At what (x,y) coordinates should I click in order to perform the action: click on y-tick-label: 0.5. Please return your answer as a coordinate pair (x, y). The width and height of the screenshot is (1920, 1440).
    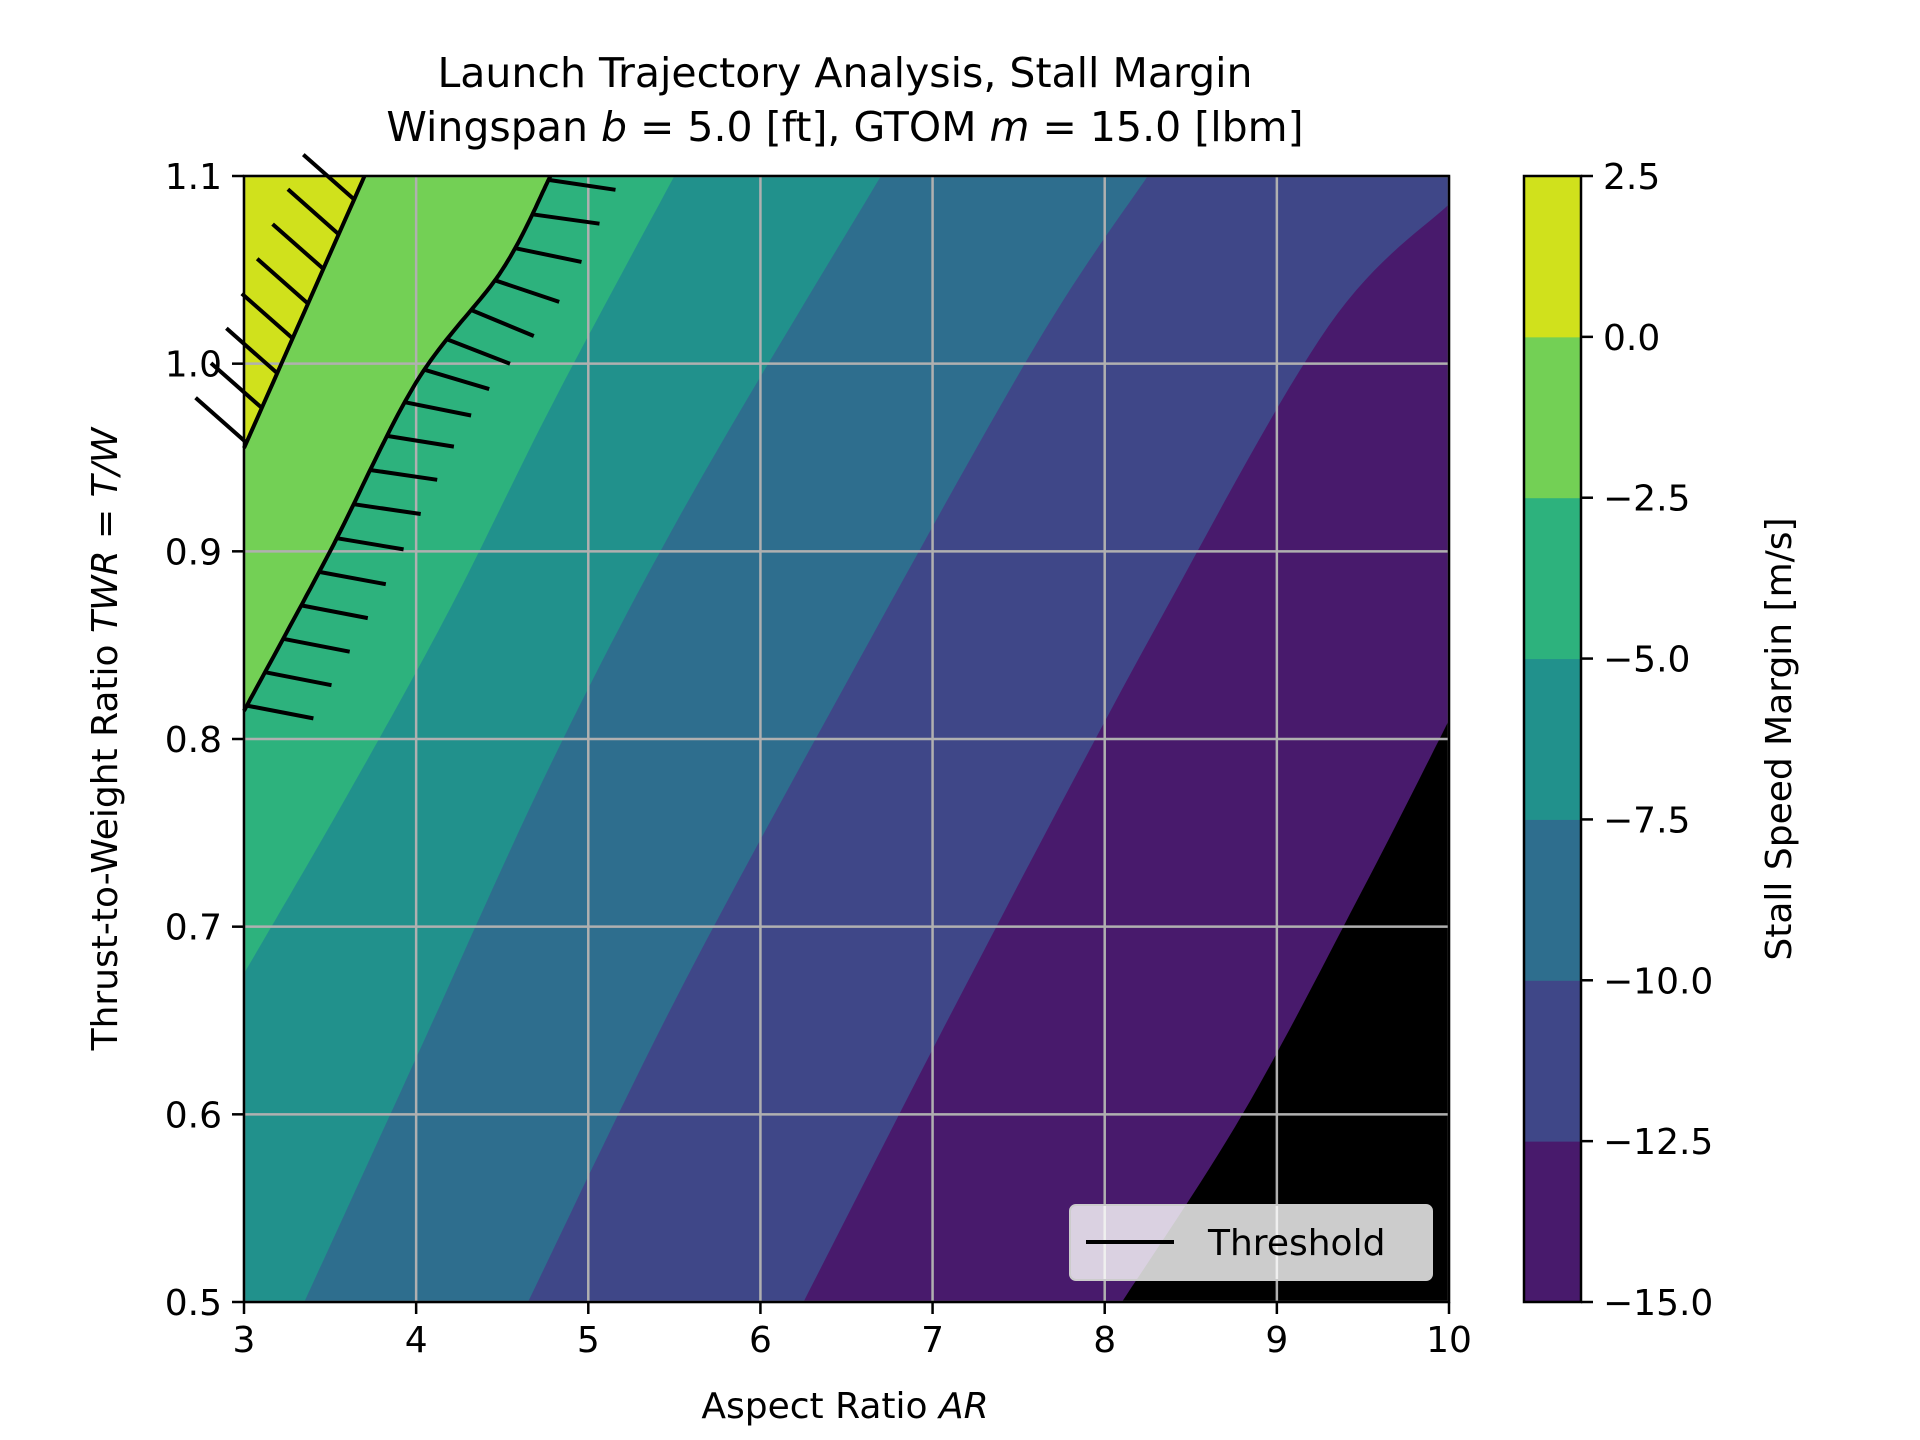
    Looking at the image, I should click on (193, 1303).